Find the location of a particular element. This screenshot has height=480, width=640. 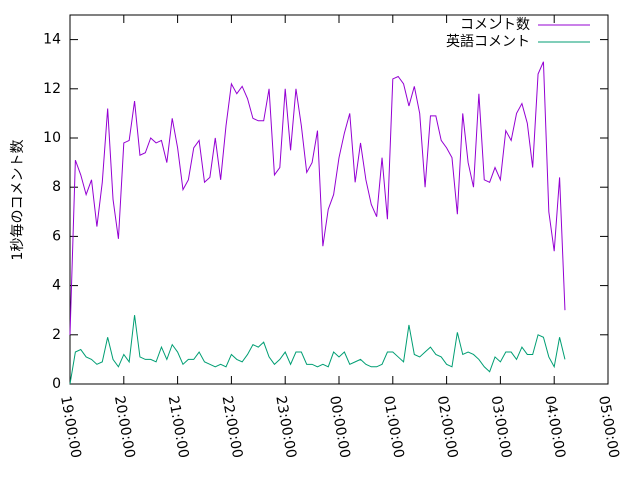

x-tick-label: 21:00:00 is located at coordinates (178, 427).